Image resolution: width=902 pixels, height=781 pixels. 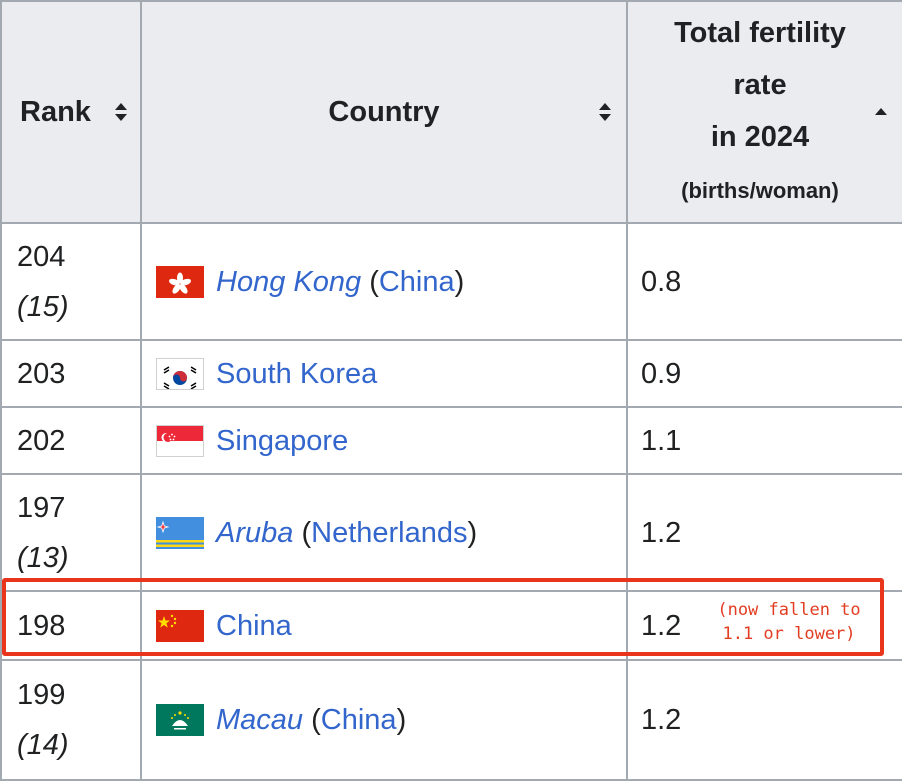 What do you see at coordinates (180, 532) in the screenshot?
I see `aruba-flag-icon` at bounding box center [180, 532].